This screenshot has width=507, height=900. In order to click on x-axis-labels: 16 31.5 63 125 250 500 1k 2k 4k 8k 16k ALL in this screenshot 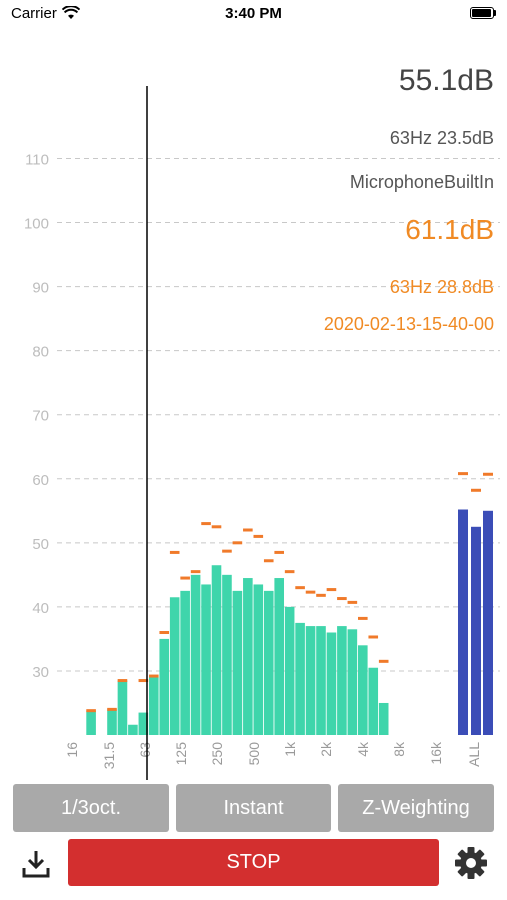, I will do `click(273, 755)`.